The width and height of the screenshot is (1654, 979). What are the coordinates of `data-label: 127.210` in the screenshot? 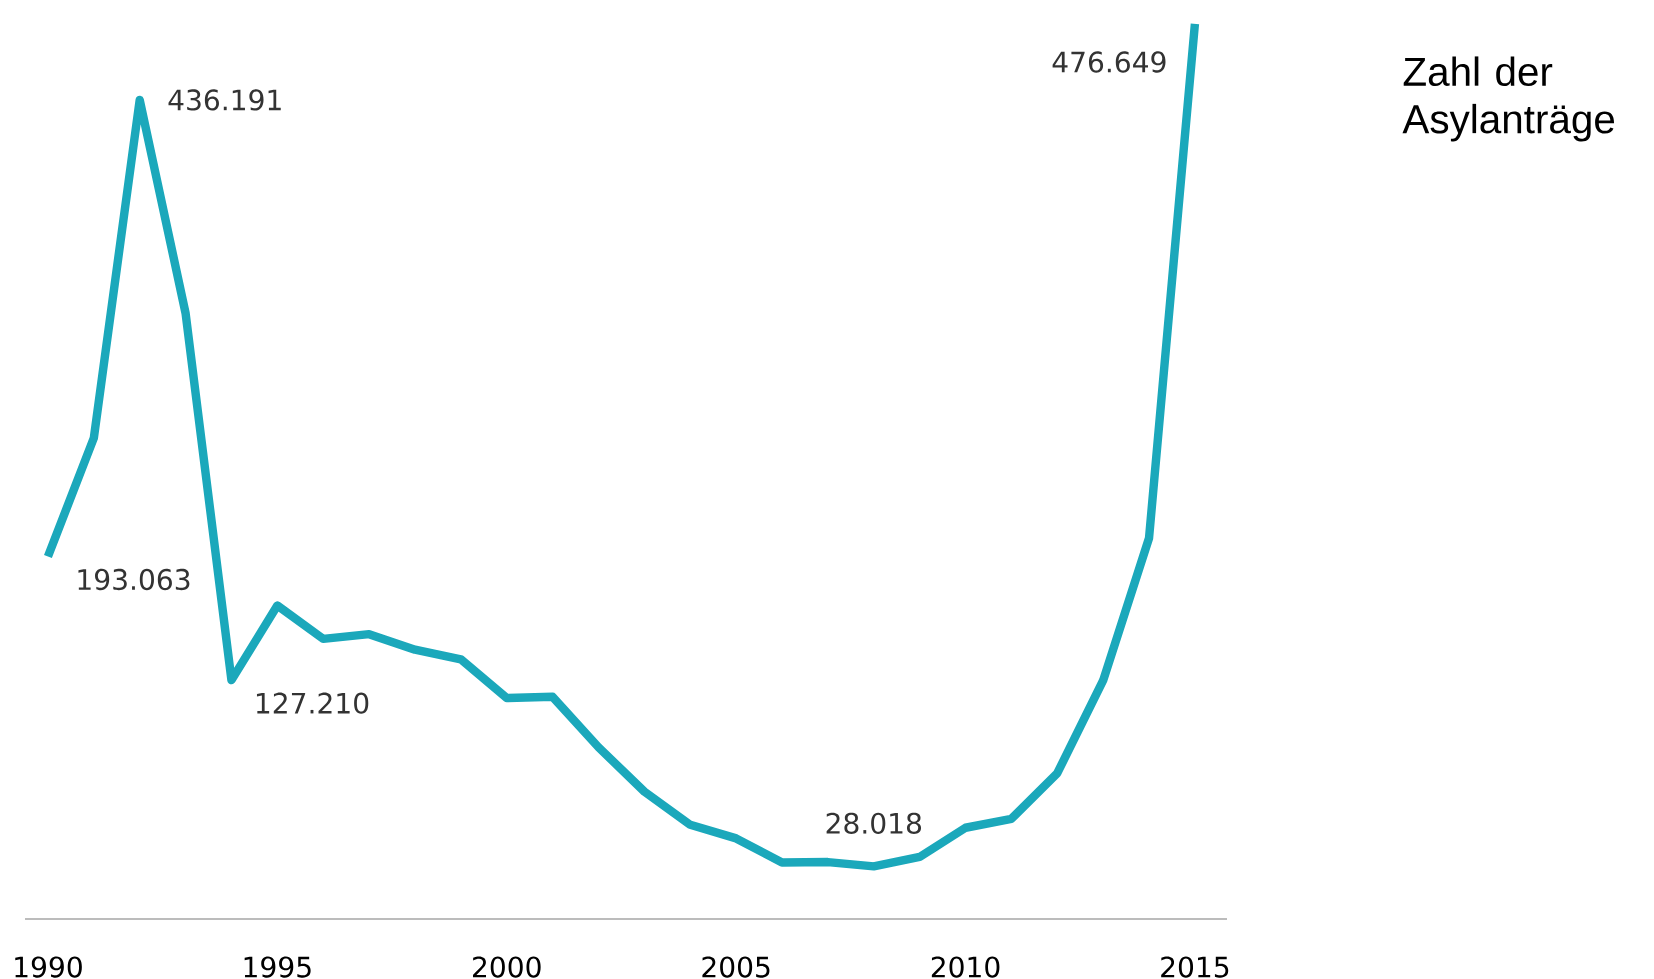 It's located at (312, 703).